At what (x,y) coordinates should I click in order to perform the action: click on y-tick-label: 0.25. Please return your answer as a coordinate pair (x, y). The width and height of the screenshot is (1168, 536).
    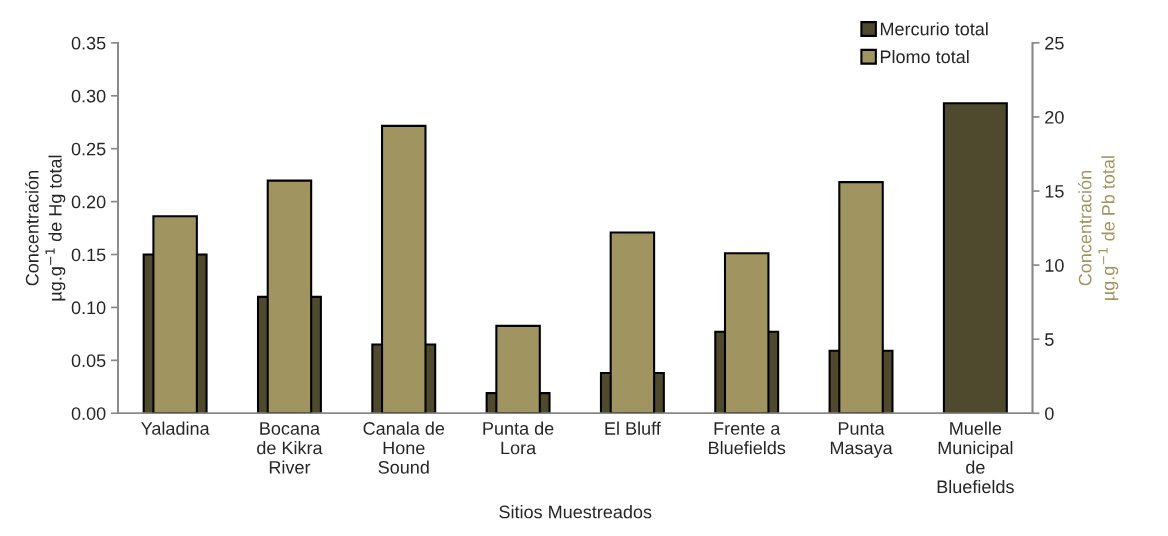
    Looking at the image, I should click on (88, 149).